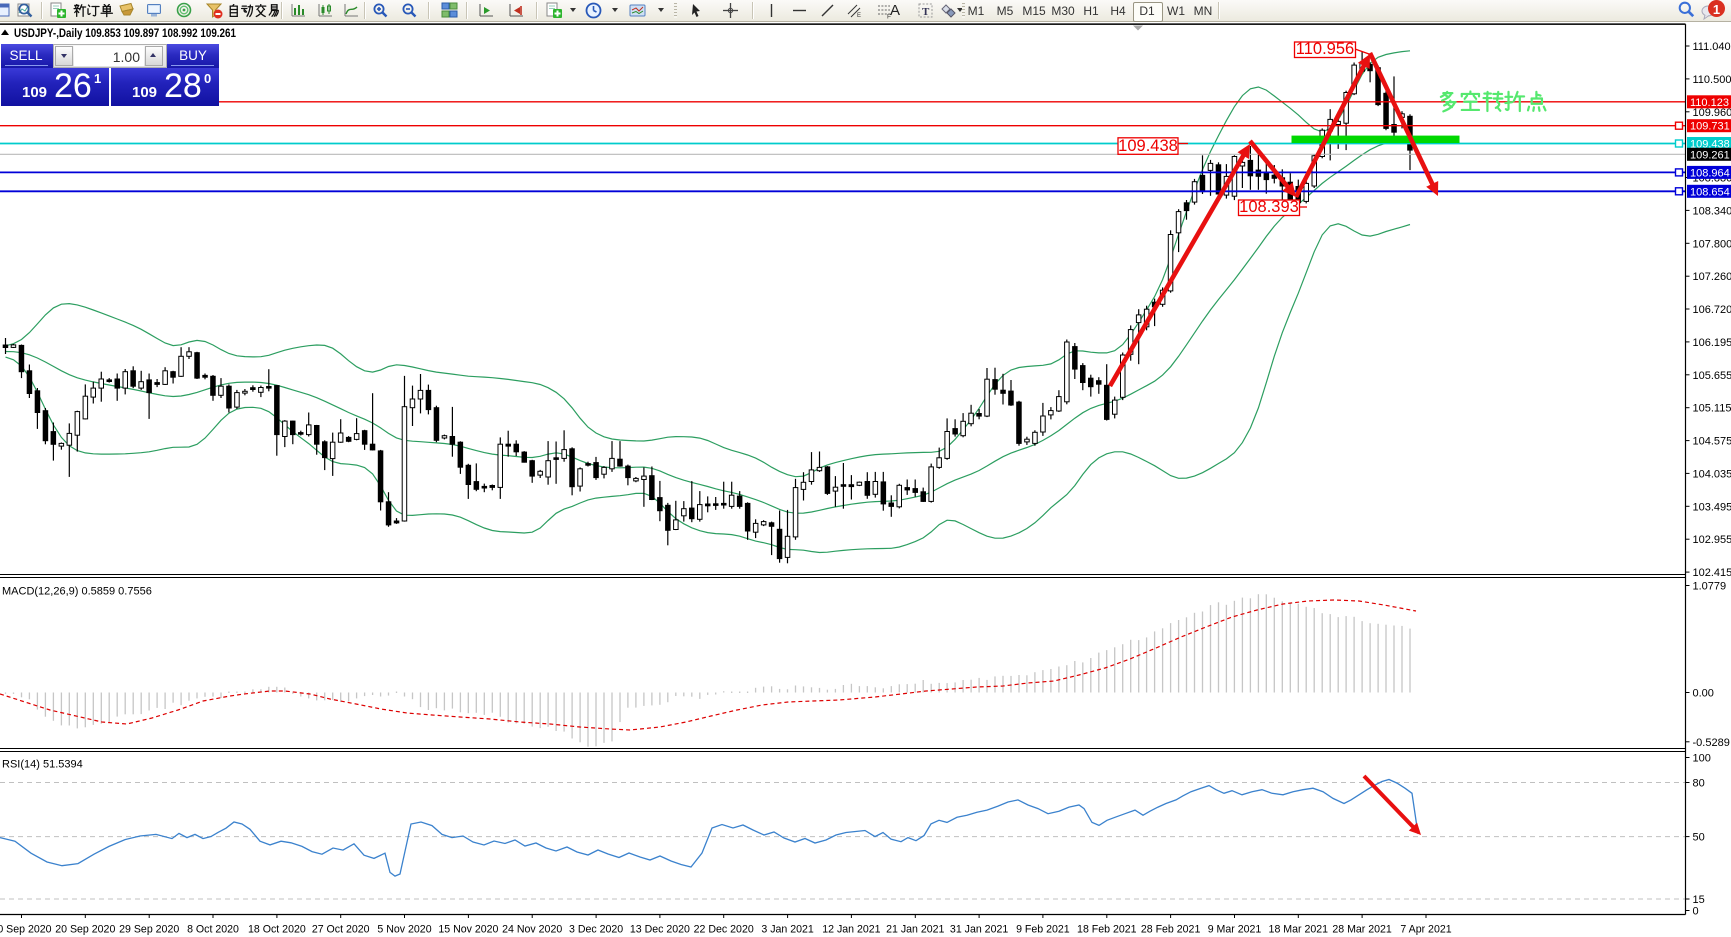 The height and width of the screenshot is (937, 1731). What do you see at coordinates (859, 16) in the screenshot?
I see `svg-text: E` at bounding box center [859, 16].